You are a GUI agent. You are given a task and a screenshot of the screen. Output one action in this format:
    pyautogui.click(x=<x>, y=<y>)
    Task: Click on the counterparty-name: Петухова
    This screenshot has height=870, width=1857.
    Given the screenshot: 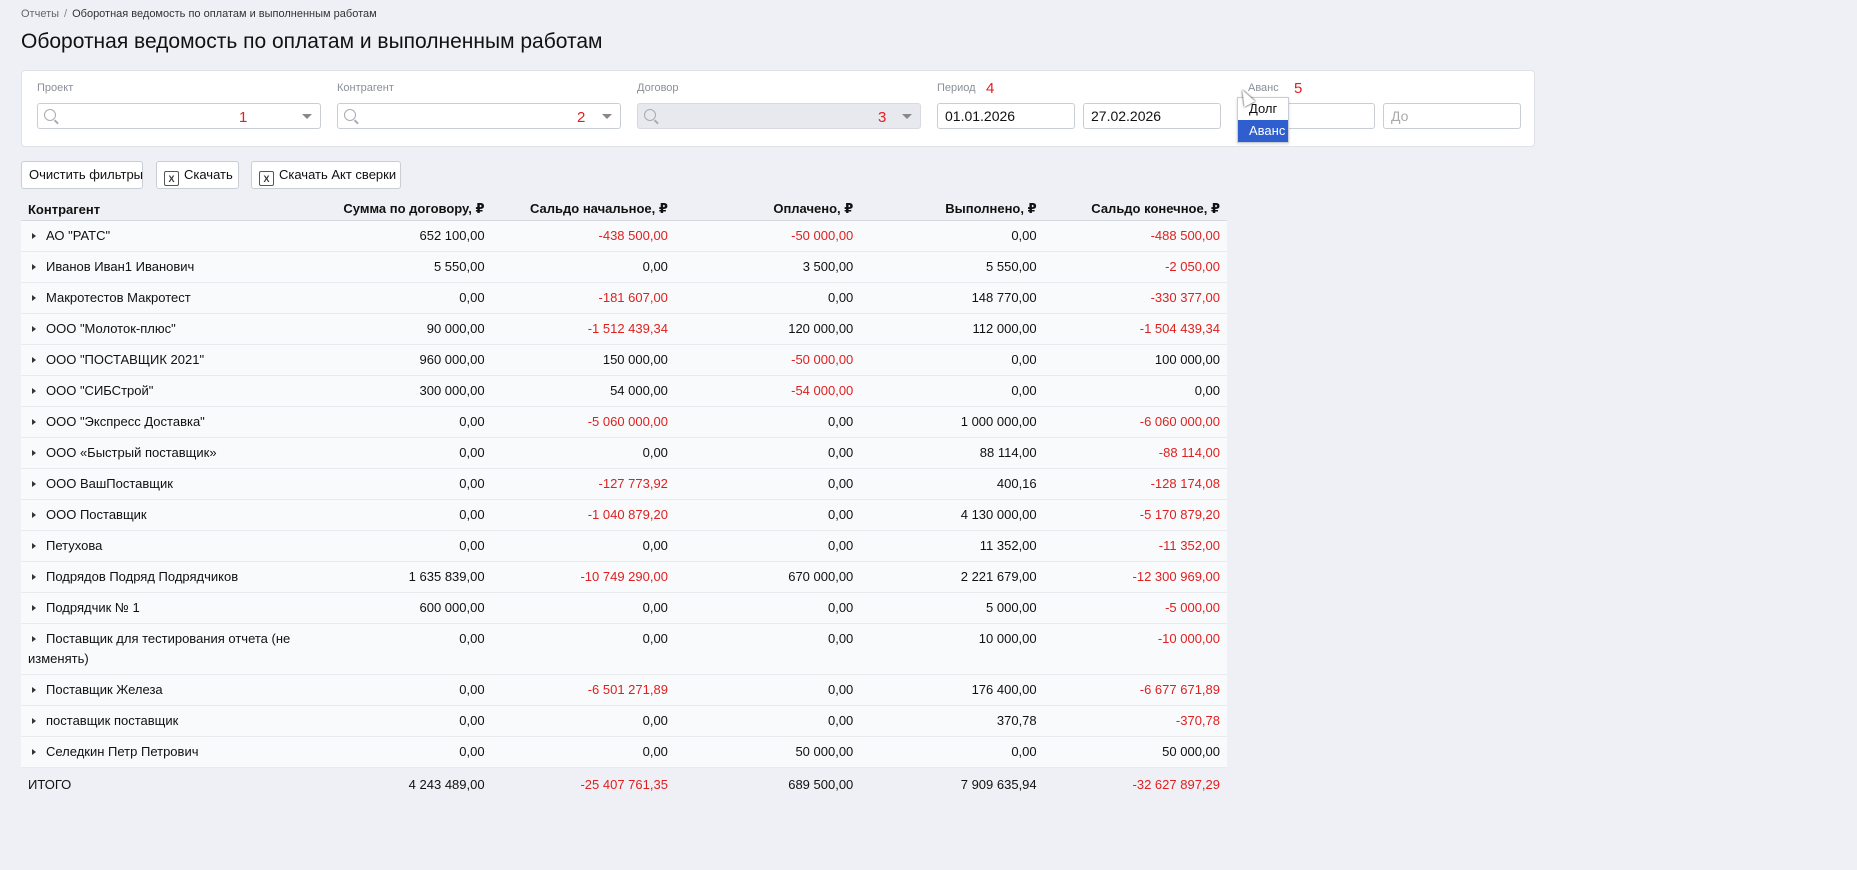 What is the action you would take?
    pyautogui.click(x=74, y=545)
    